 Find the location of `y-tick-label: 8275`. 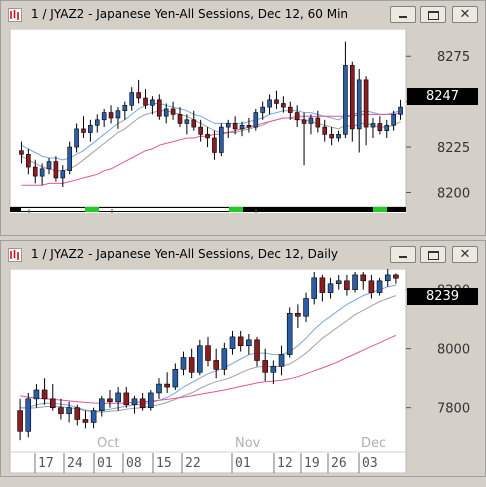

y-tick-label: 8275 is located at coordinates (453, 57).